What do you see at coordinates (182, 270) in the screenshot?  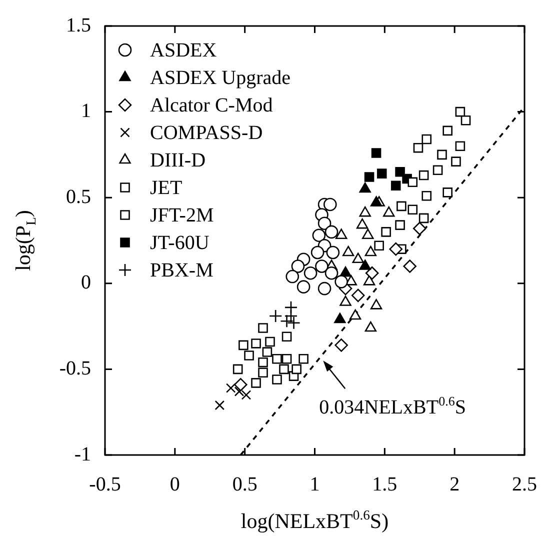 I see `legend-label: PBX-M` at bounding box center [182, 270].